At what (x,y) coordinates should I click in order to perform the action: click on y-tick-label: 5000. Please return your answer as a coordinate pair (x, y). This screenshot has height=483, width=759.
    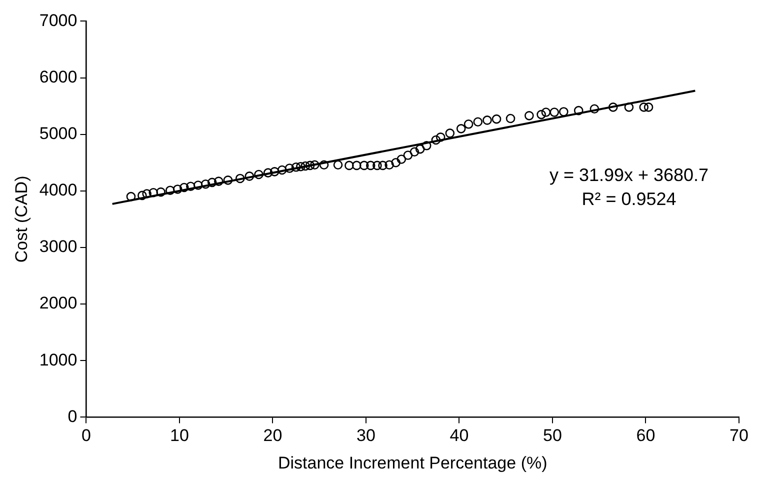
    Looking at the image, I should click on (58, 134).